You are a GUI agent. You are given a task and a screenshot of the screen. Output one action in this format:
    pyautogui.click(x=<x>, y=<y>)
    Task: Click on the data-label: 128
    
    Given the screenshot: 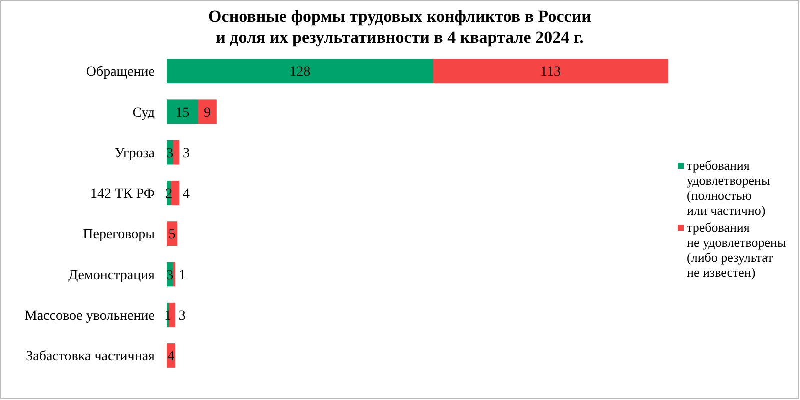 What is the action you would take?
    pyautogui.click(x=300, y=72)
    